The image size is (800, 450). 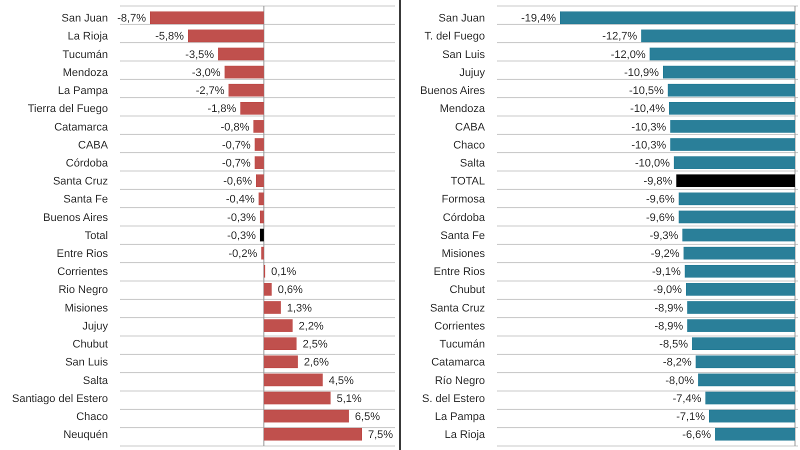 What do you see at coordinates (290, 290) in the screenshot?
I see `data-label: 0,6%` at bounding box center [290, 290].